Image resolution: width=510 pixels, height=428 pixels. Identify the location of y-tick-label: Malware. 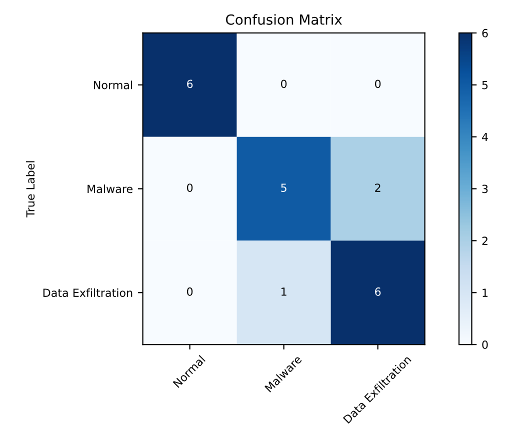
(110, 189).